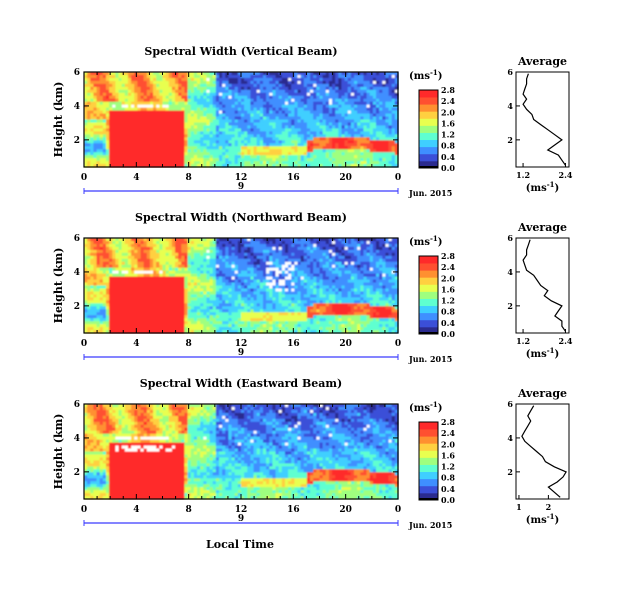 This screenshot has width=618, height=598. What do you see at coordinates (77, 107) in the screenshot?
I see `y-tick-label: 4` at bounding box center [77, 107].